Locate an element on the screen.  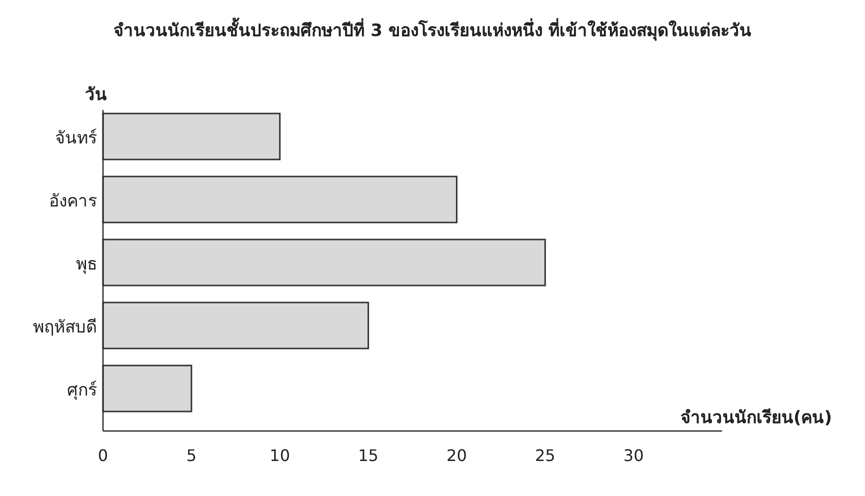
chart-title: จำนวนนักเรียนชั้นประถมศึกษาปีที่ 3 ของโรงเรียนแห่งหนึ่ง ที่เข้าใช้ห้องสมุดในแต่ละวัน is located at coordinates (433, 29).